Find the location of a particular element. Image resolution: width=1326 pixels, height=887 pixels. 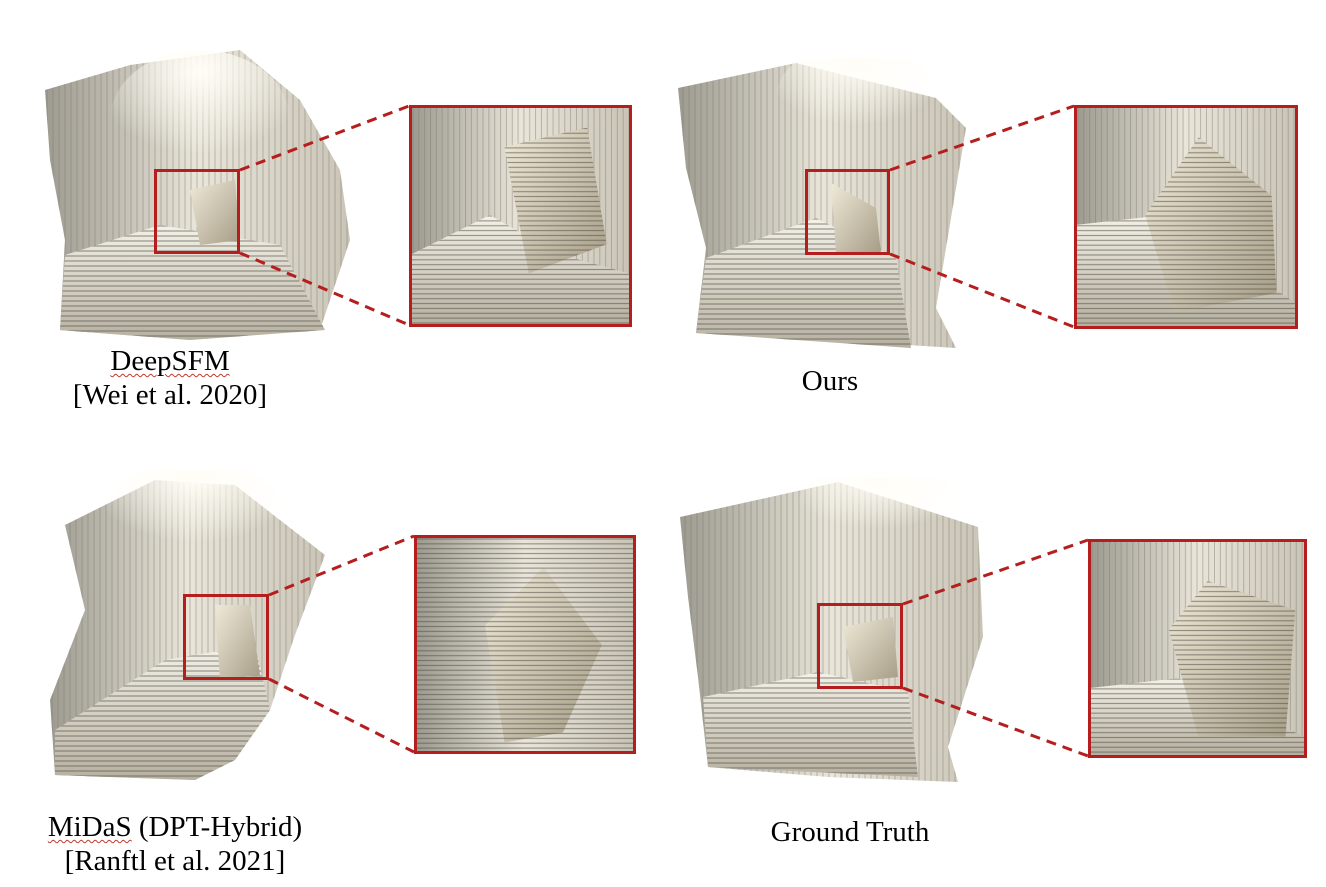

method-name: Ours is located at coordinates (830, 381).